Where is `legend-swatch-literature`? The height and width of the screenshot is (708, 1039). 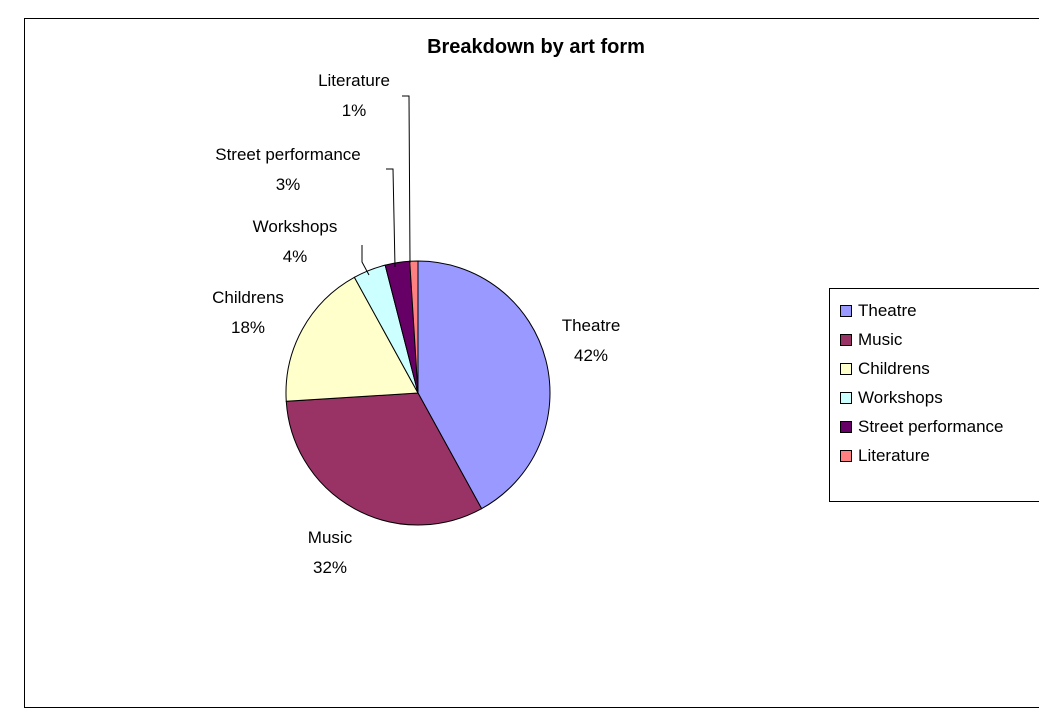
legend-swatch-literature is located at coordinates (846, 456).